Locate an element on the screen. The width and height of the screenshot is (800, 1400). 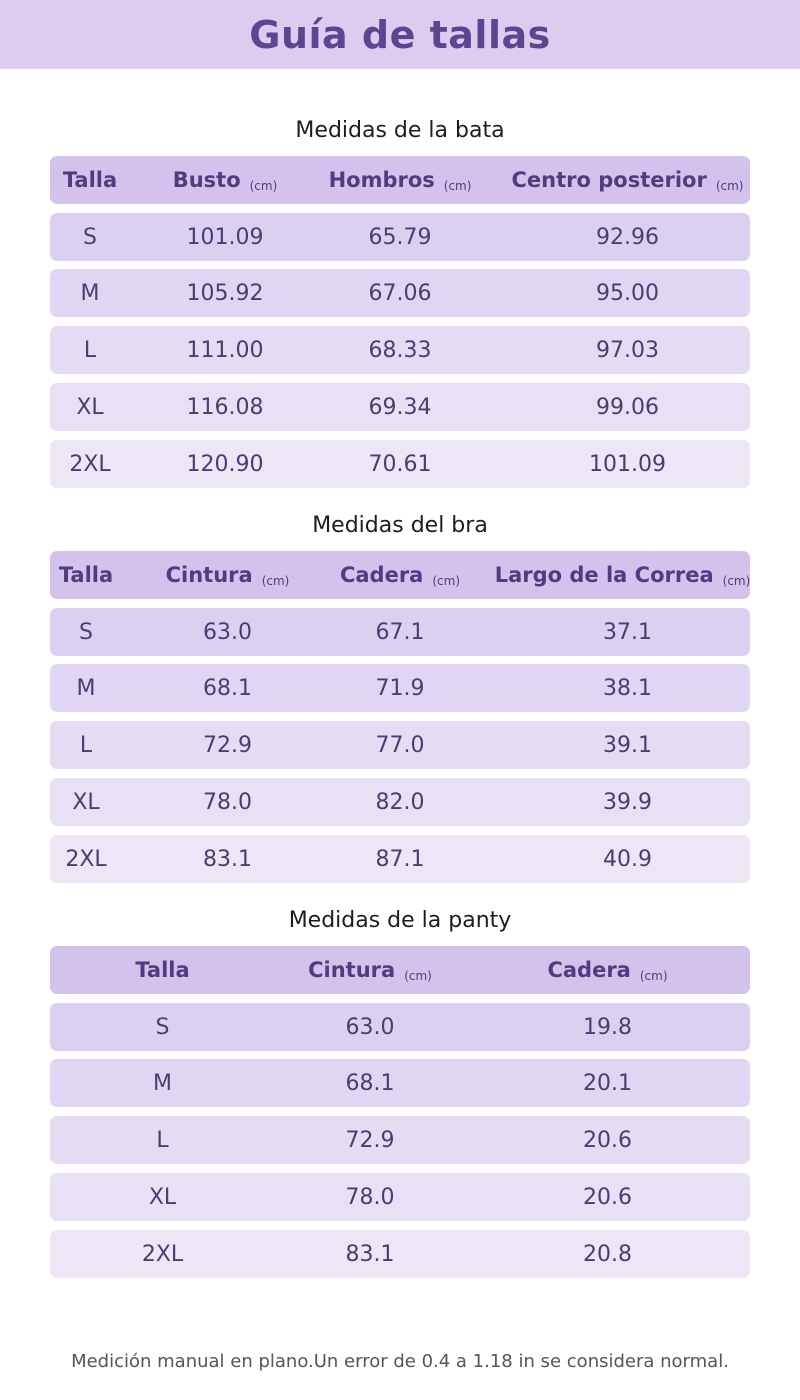
value-cell: 70.61 is located at coordinates (400, 464).